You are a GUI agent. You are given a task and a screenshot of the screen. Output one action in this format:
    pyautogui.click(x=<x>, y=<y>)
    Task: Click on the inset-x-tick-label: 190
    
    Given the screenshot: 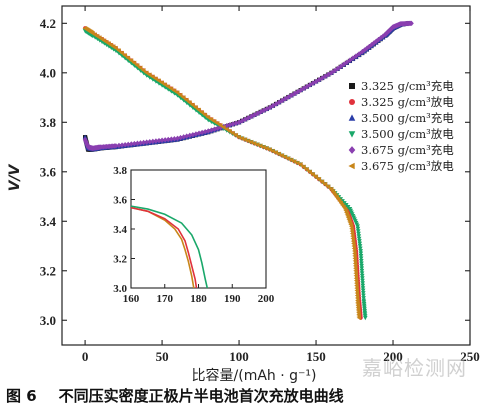 What is the action you would take?
    pyautogui.click(x=232, y=299)
    